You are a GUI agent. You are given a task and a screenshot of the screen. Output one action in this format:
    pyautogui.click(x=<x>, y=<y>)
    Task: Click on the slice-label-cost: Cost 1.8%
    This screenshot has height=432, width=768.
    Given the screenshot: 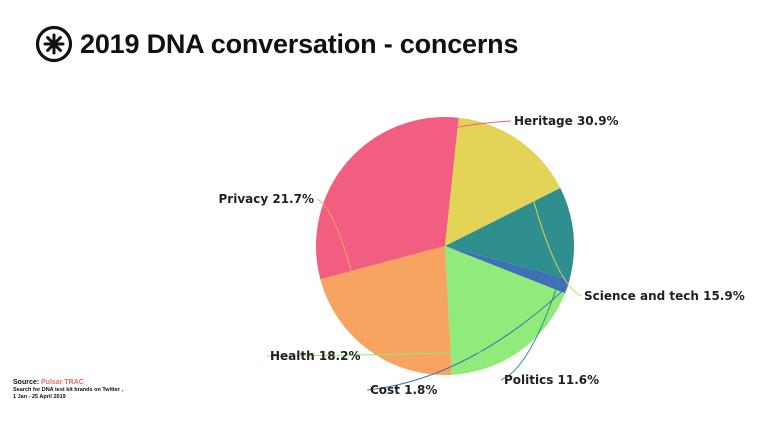 What is the action you would take?
    pyautogui.click(x=403, y=390)
    